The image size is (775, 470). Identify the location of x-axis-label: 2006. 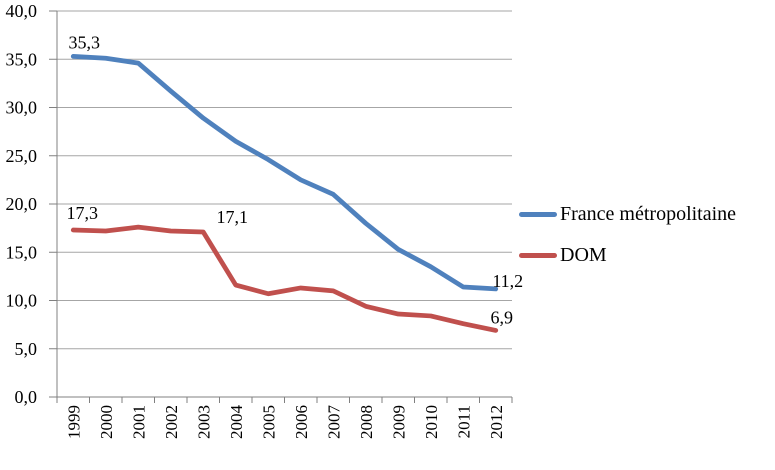
(301, 422).